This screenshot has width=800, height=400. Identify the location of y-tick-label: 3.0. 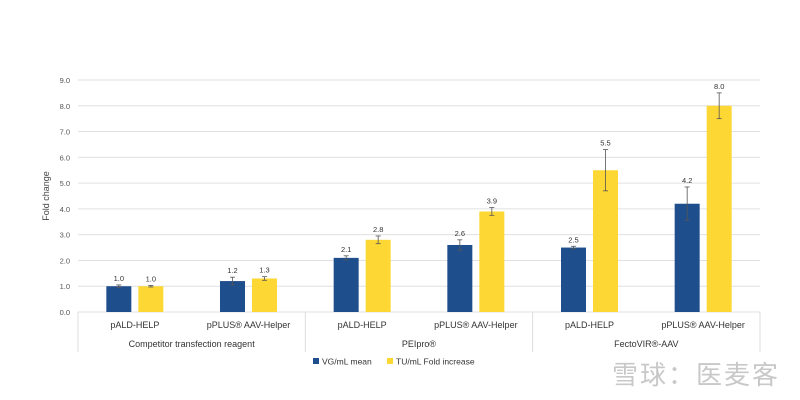
(65, 235).